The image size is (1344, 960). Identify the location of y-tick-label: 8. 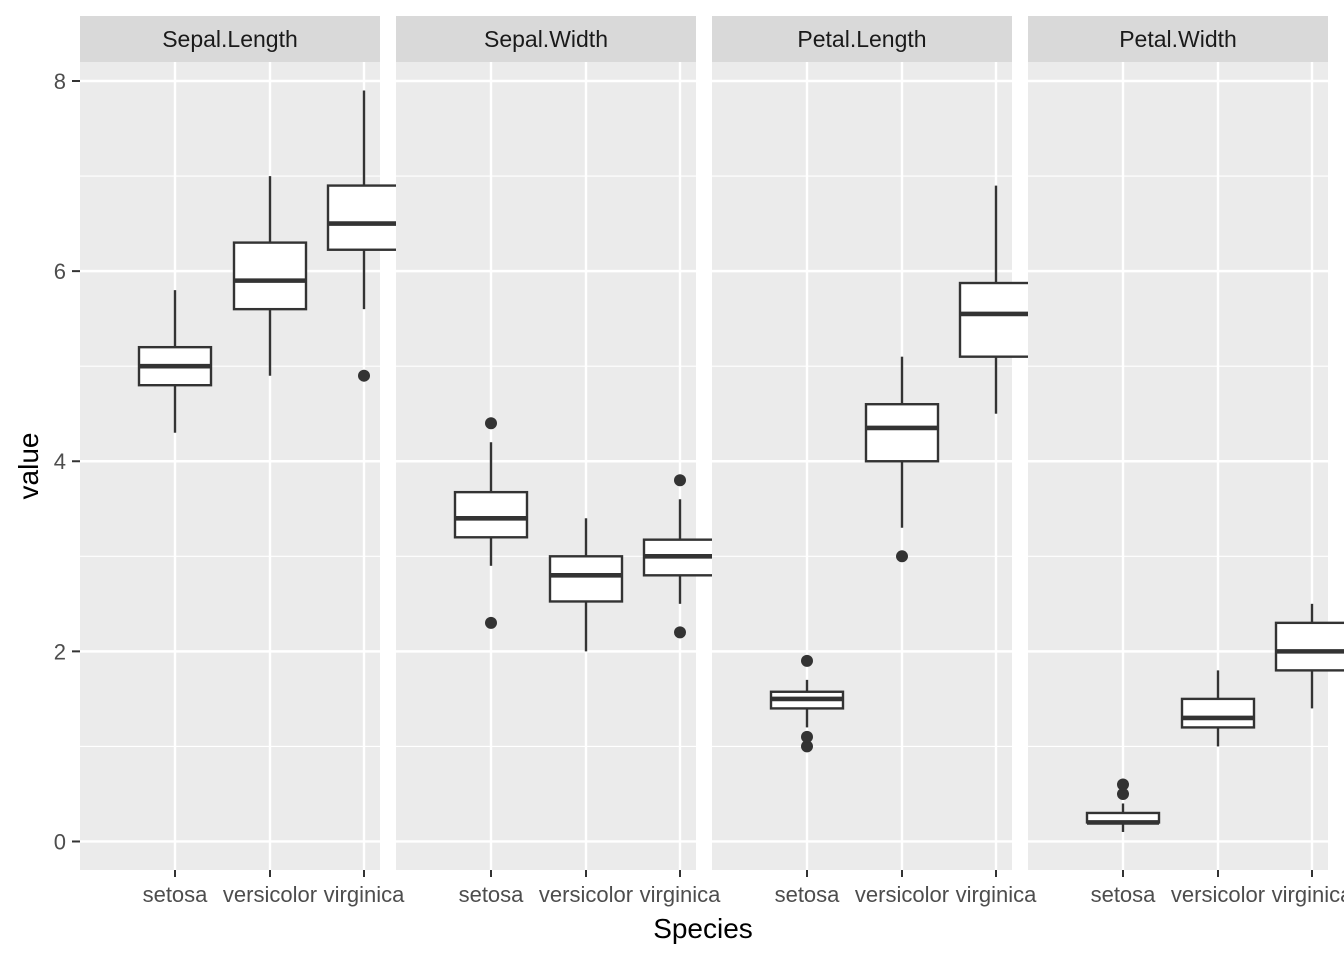
(60, 81).